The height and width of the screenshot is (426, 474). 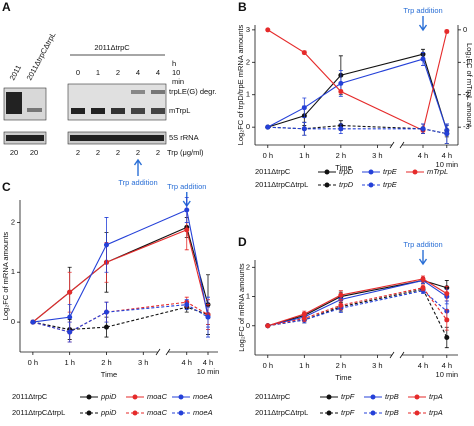 I want to click on band-label: 5S rRNA, so click(x=184, y=137).